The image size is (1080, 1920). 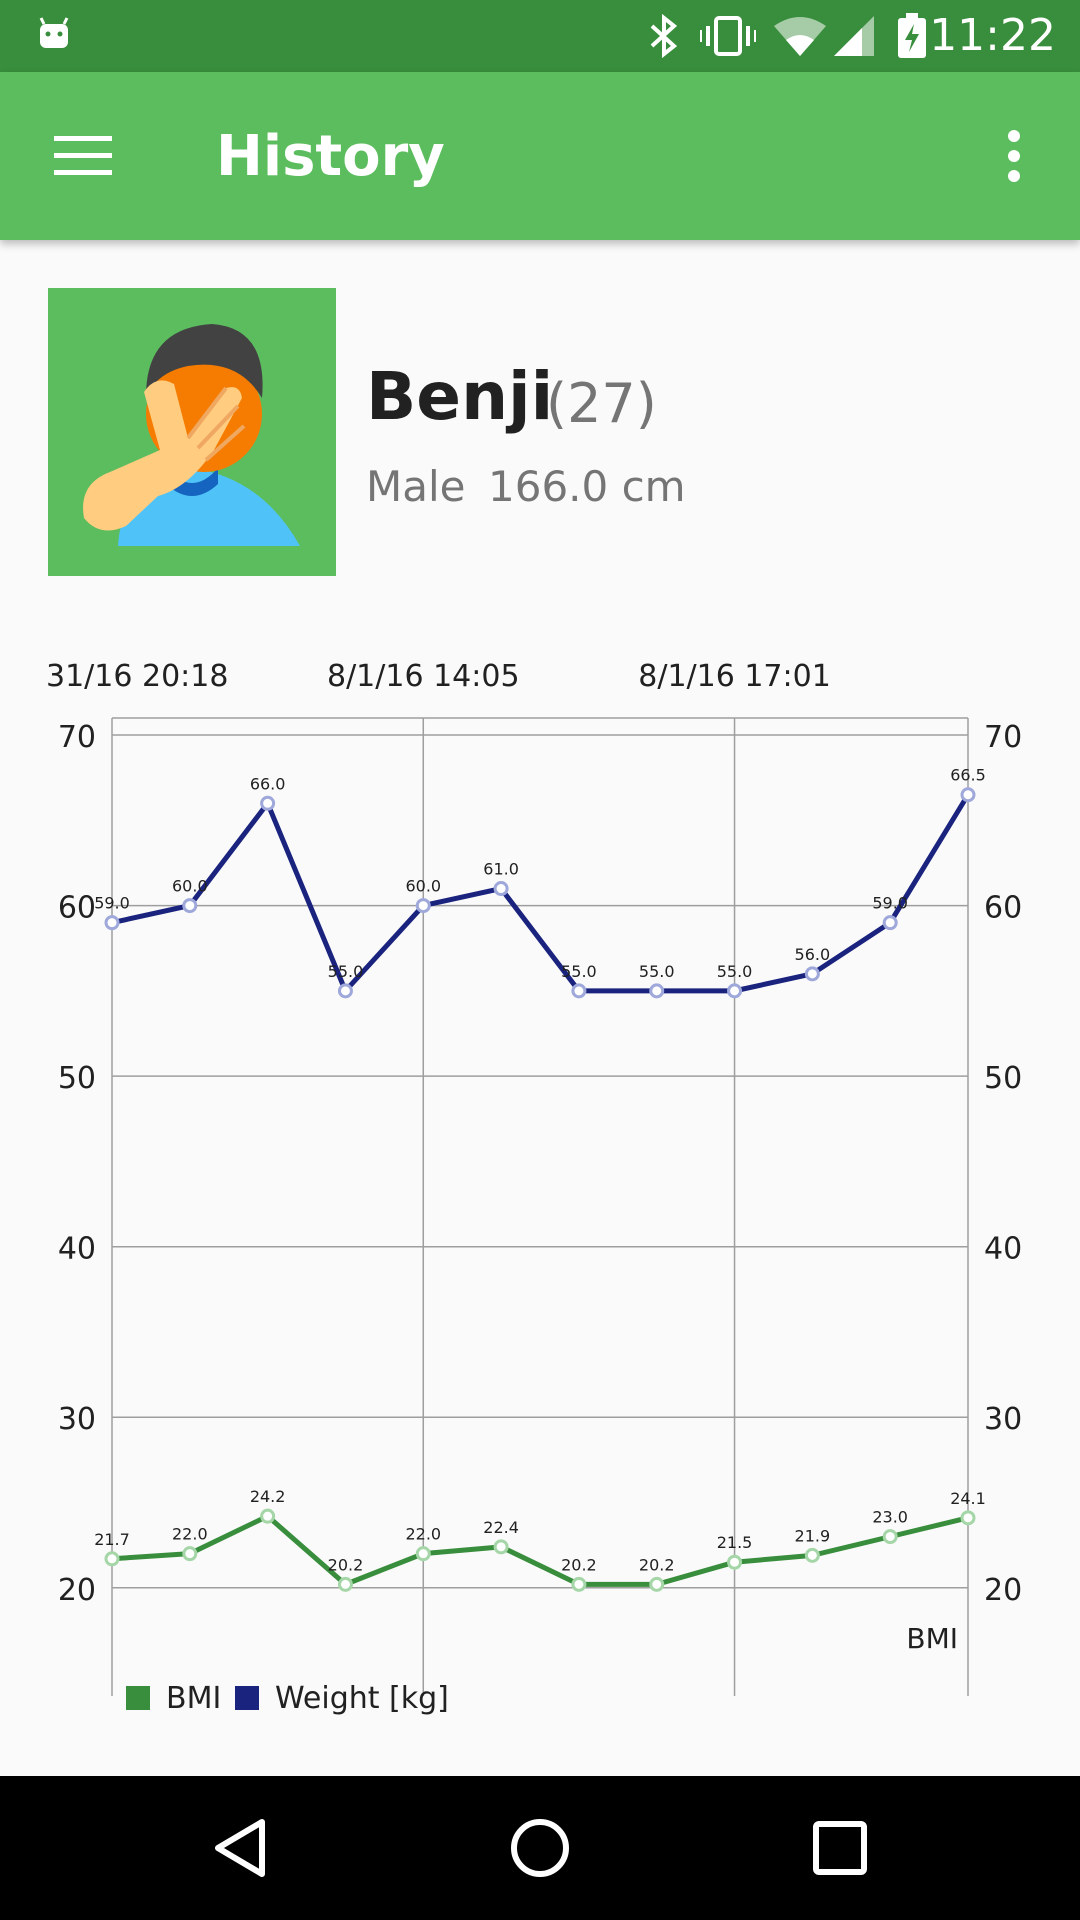 I want to click on back-icon, so click(x=240, y=1848).